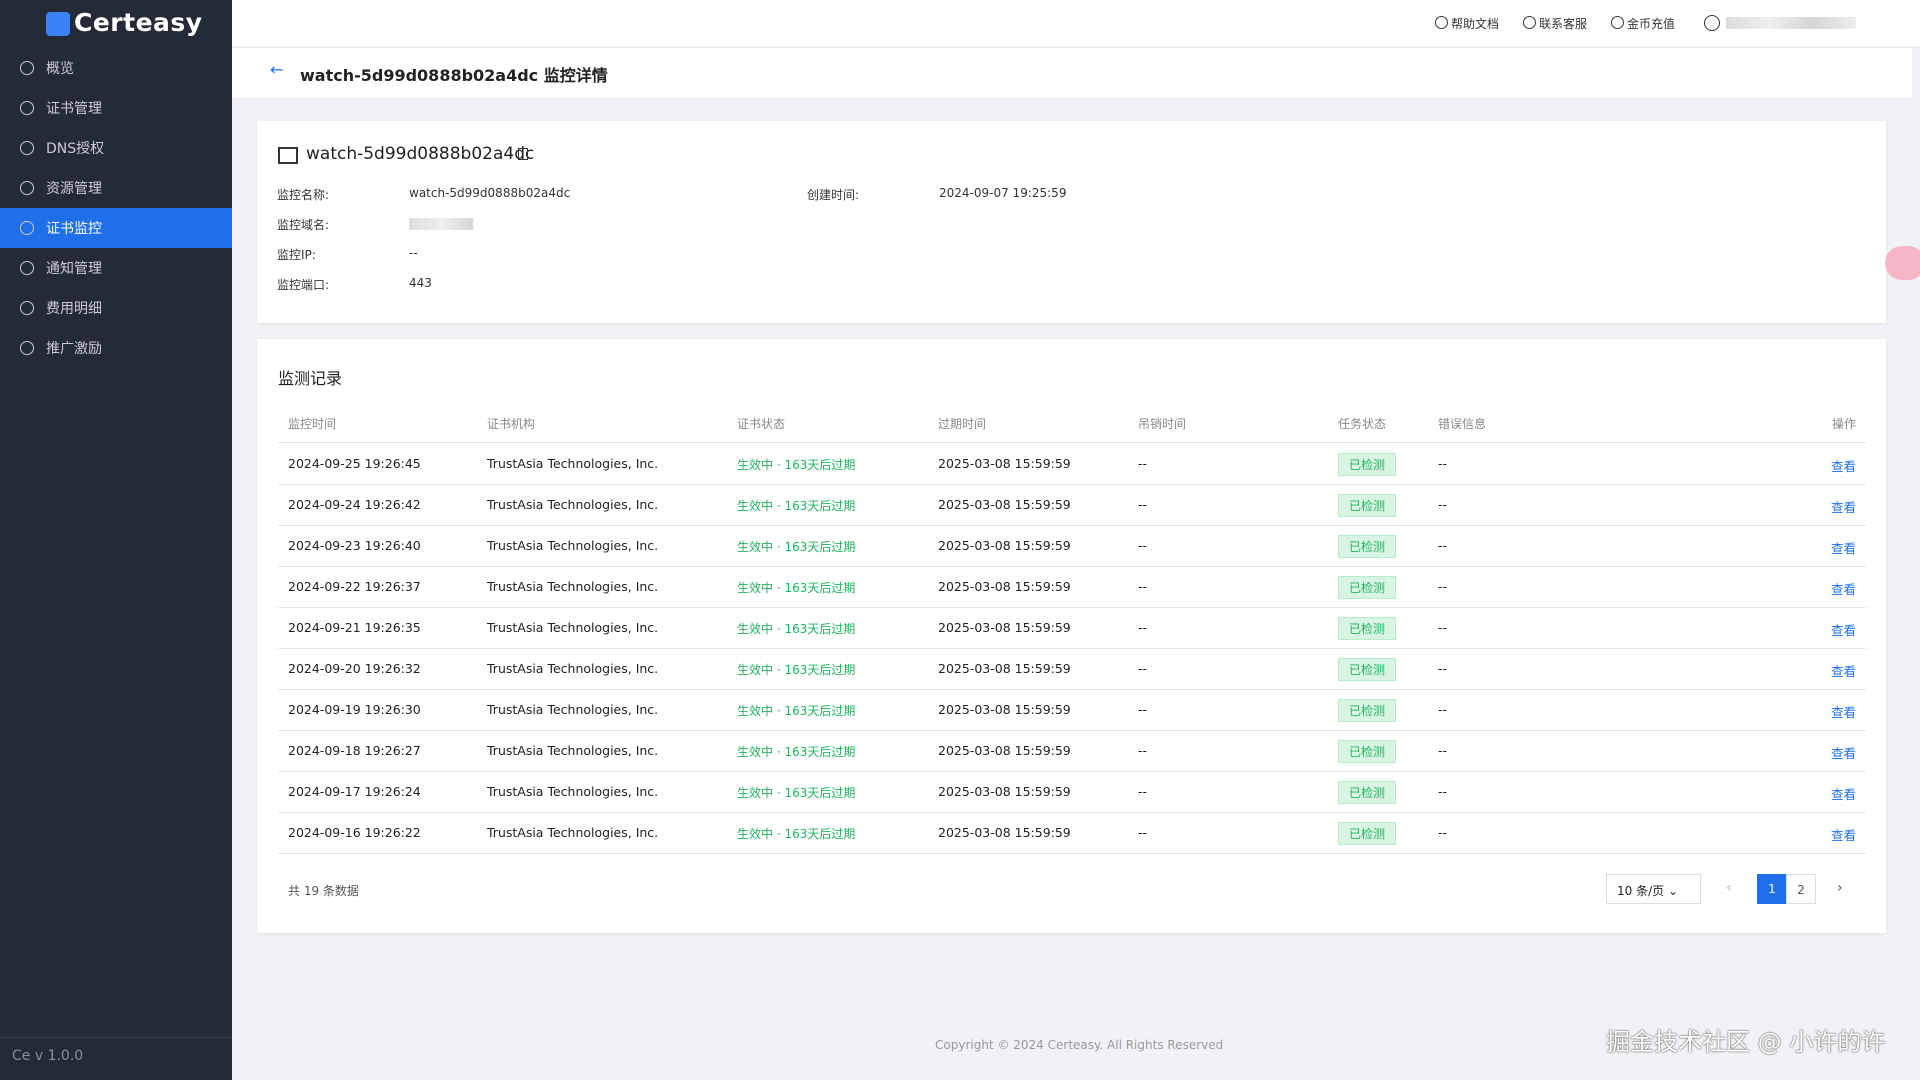  What do you see at coordinates (1563, 24) in the screenshot?
I see `header-link: 联系客服` at bounding box center [1563, 24].